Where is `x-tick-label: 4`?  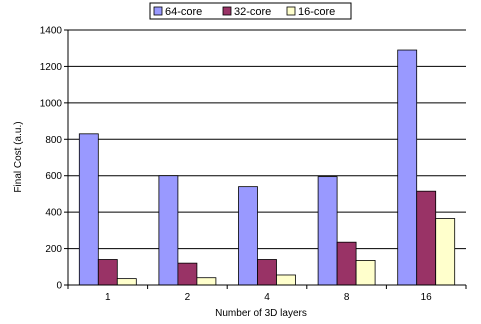
x-tick-label: 4 is located at coordinates (267, 297).